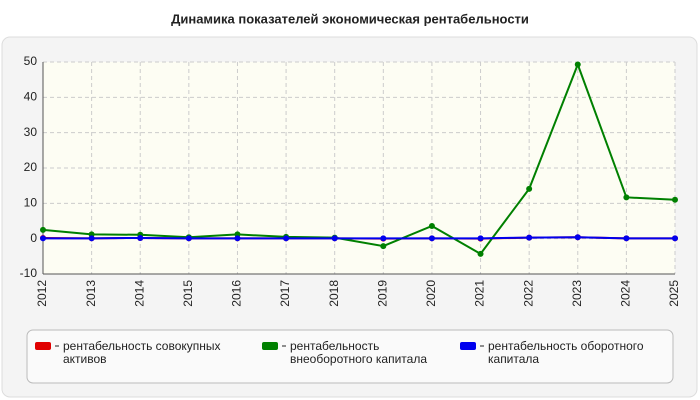 The height and width of the screenshot is (400, 700). What do you see at coordinates (139, 293) in the screenshot?
I see `x-tick-label: 2014` at bounding box center [139, 293].